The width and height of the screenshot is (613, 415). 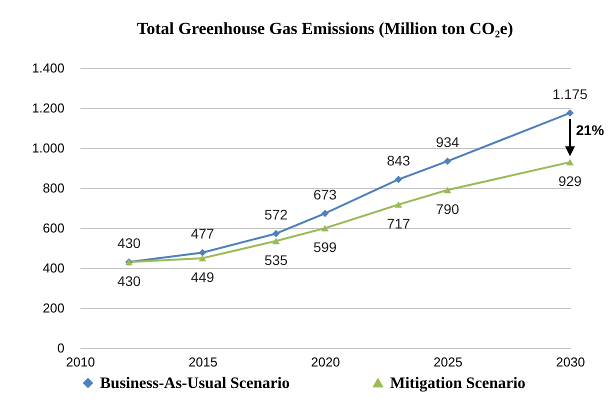 What do you see at coordinates (276, 260) in the screenshot?
I see `data-label: 535` at bounding box center [276, 260].